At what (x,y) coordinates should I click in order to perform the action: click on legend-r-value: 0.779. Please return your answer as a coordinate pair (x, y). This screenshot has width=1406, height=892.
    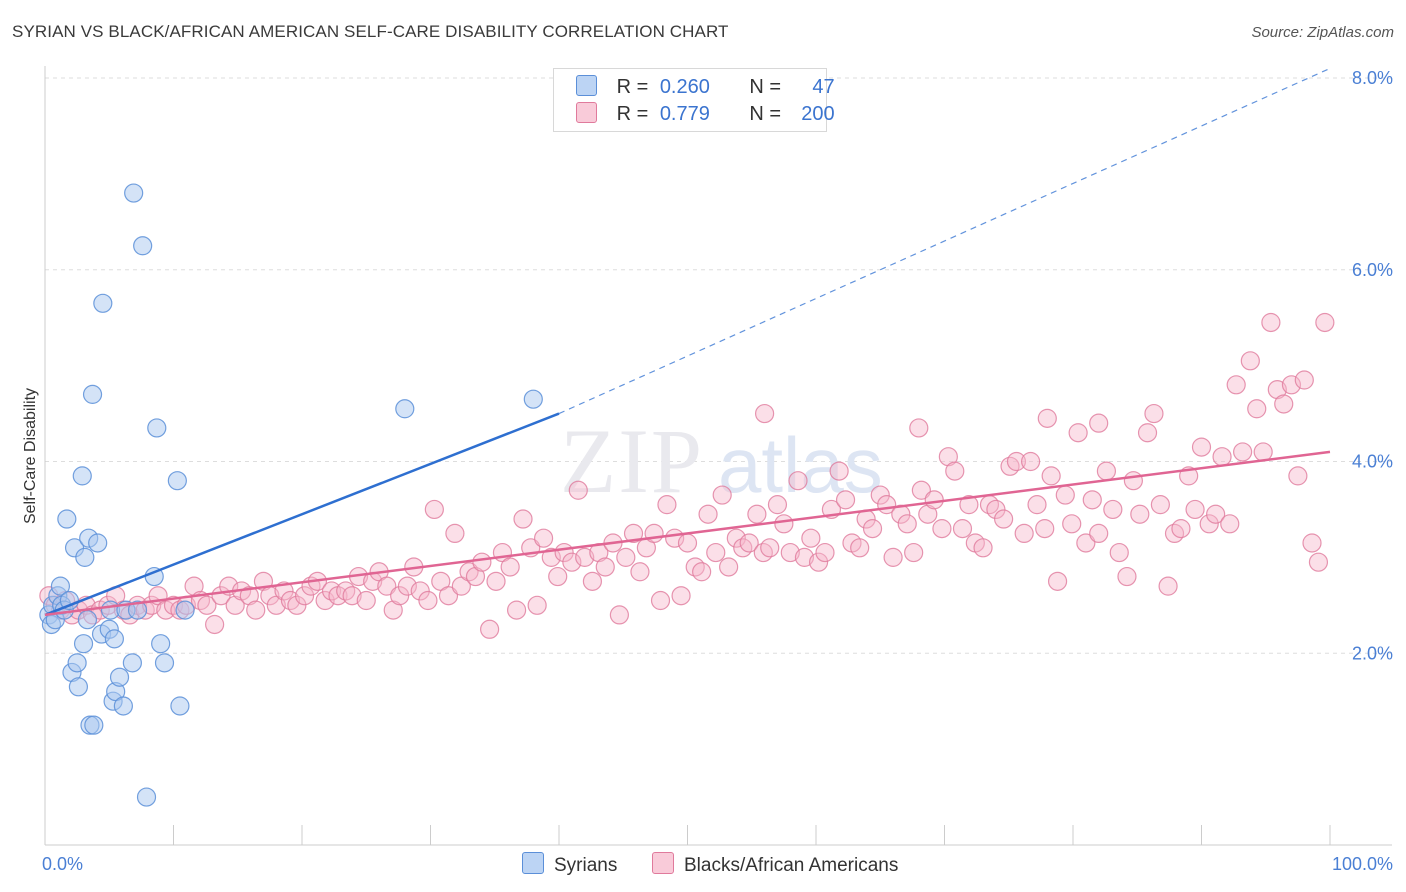
    Looking at the image, I should click on (684, 114).